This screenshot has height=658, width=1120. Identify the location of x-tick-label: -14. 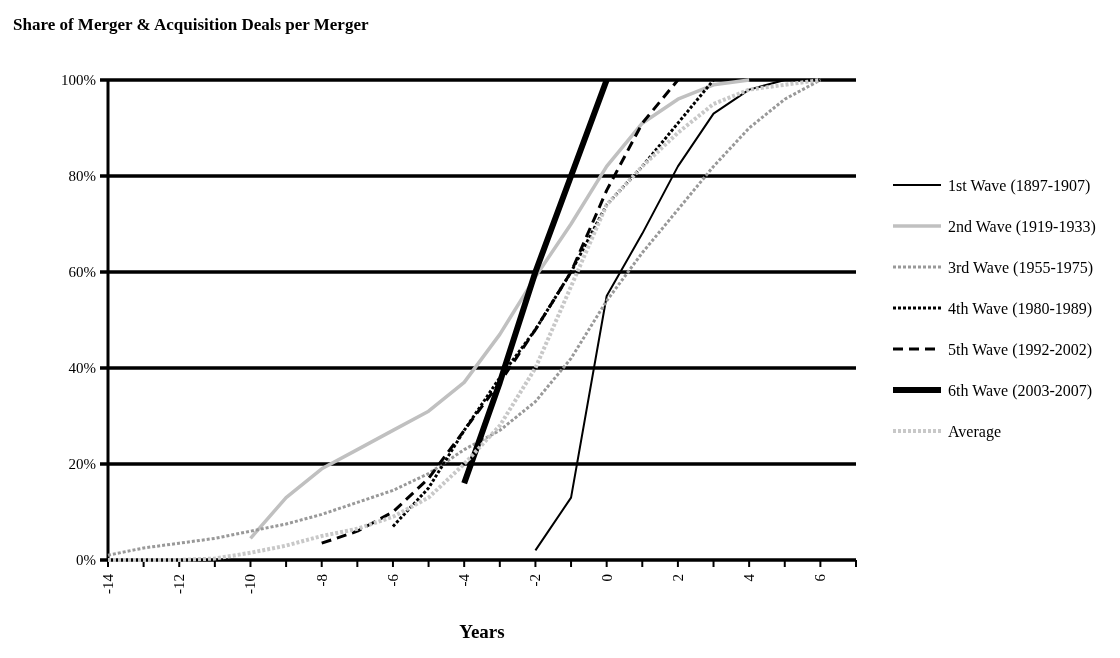
(108, 583).